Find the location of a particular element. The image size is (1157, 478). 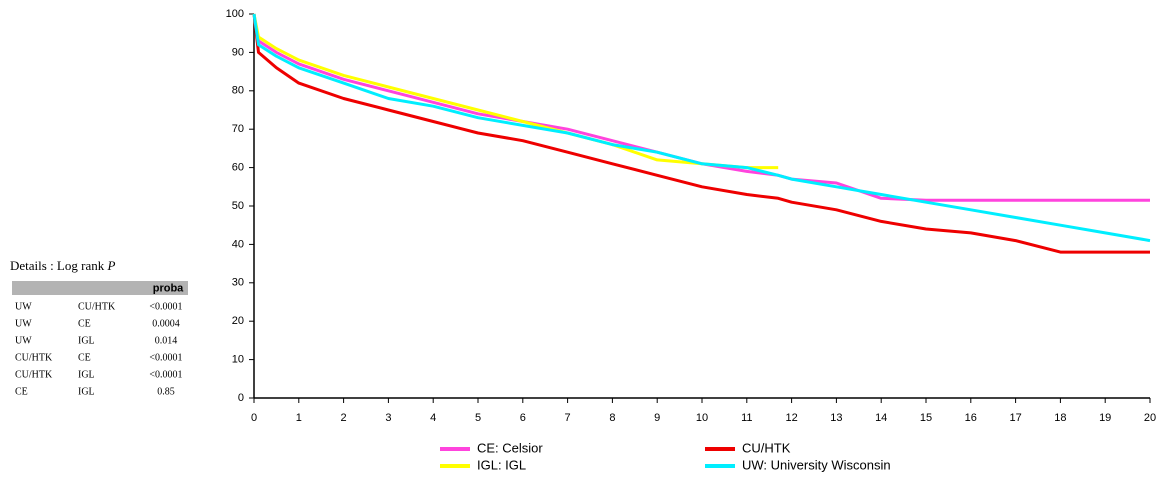

x-tick-label: 4 is located at coordinates (433, 418).